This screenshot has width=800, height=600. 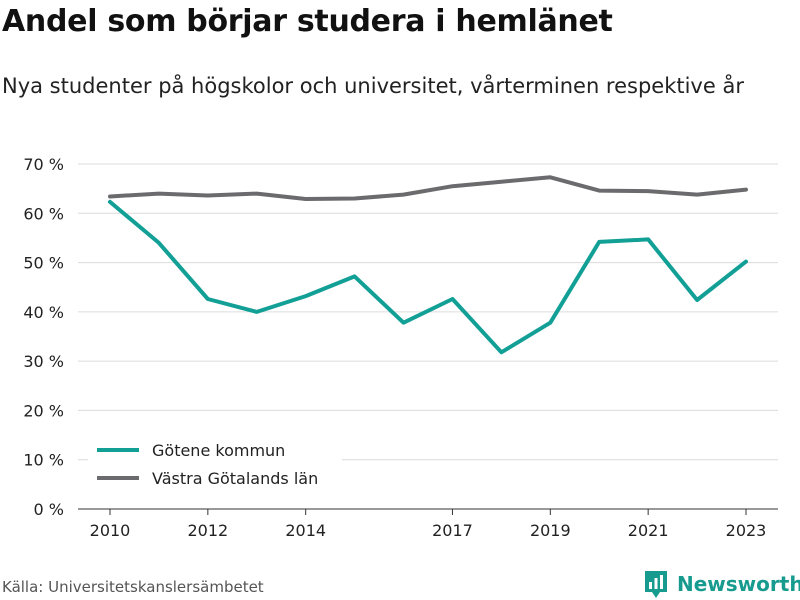 What do you see at coordinates (43, 410) in the screenshot?
I see `y-tick-label: 20 %` at bounding box center [43, 410].